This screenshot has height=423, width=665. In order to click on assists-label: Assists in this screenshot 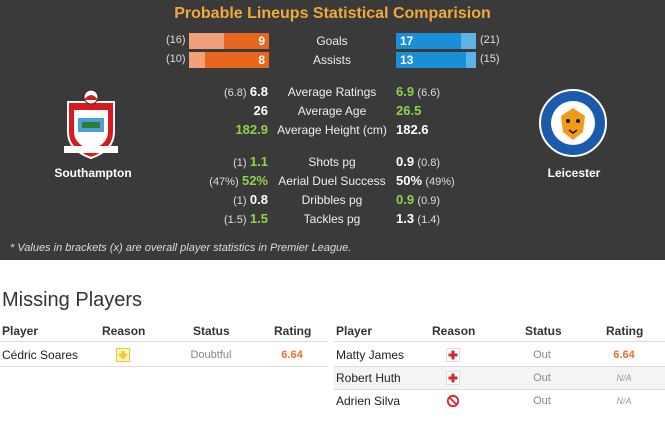, I will do `click(331, 60)`.